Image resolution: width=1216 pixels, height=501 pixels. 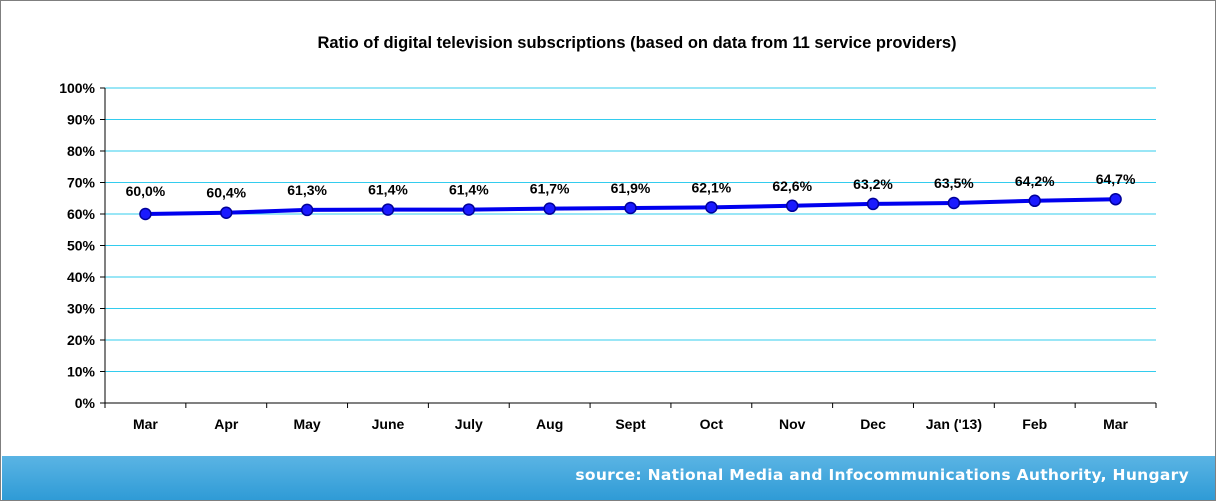 I want to click on data-label: 61,3%, so click(x=307, y=190).